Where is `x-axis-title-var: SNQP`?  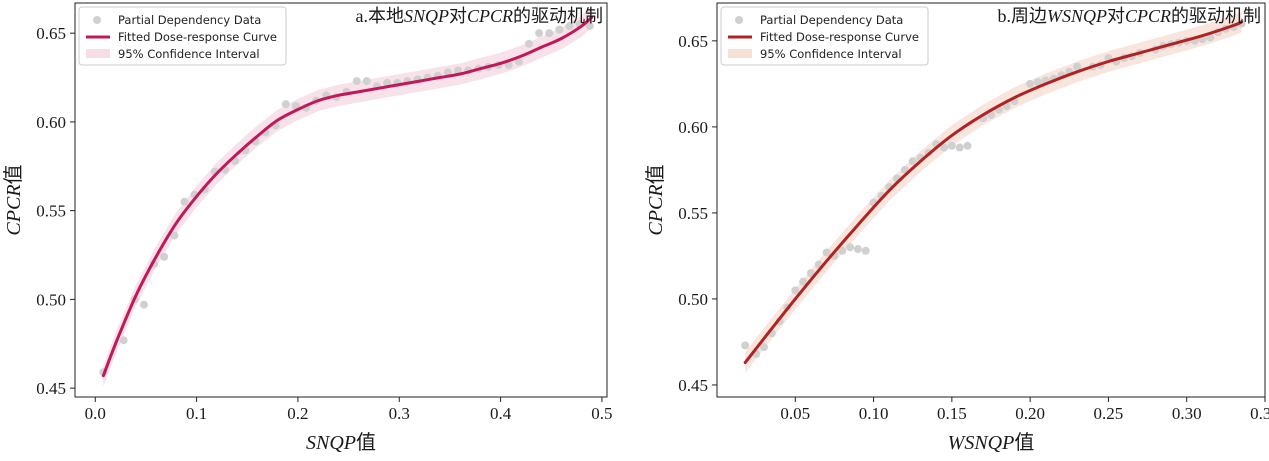
x-axis-title-var: SNQP is located at coordinates (331, 443).